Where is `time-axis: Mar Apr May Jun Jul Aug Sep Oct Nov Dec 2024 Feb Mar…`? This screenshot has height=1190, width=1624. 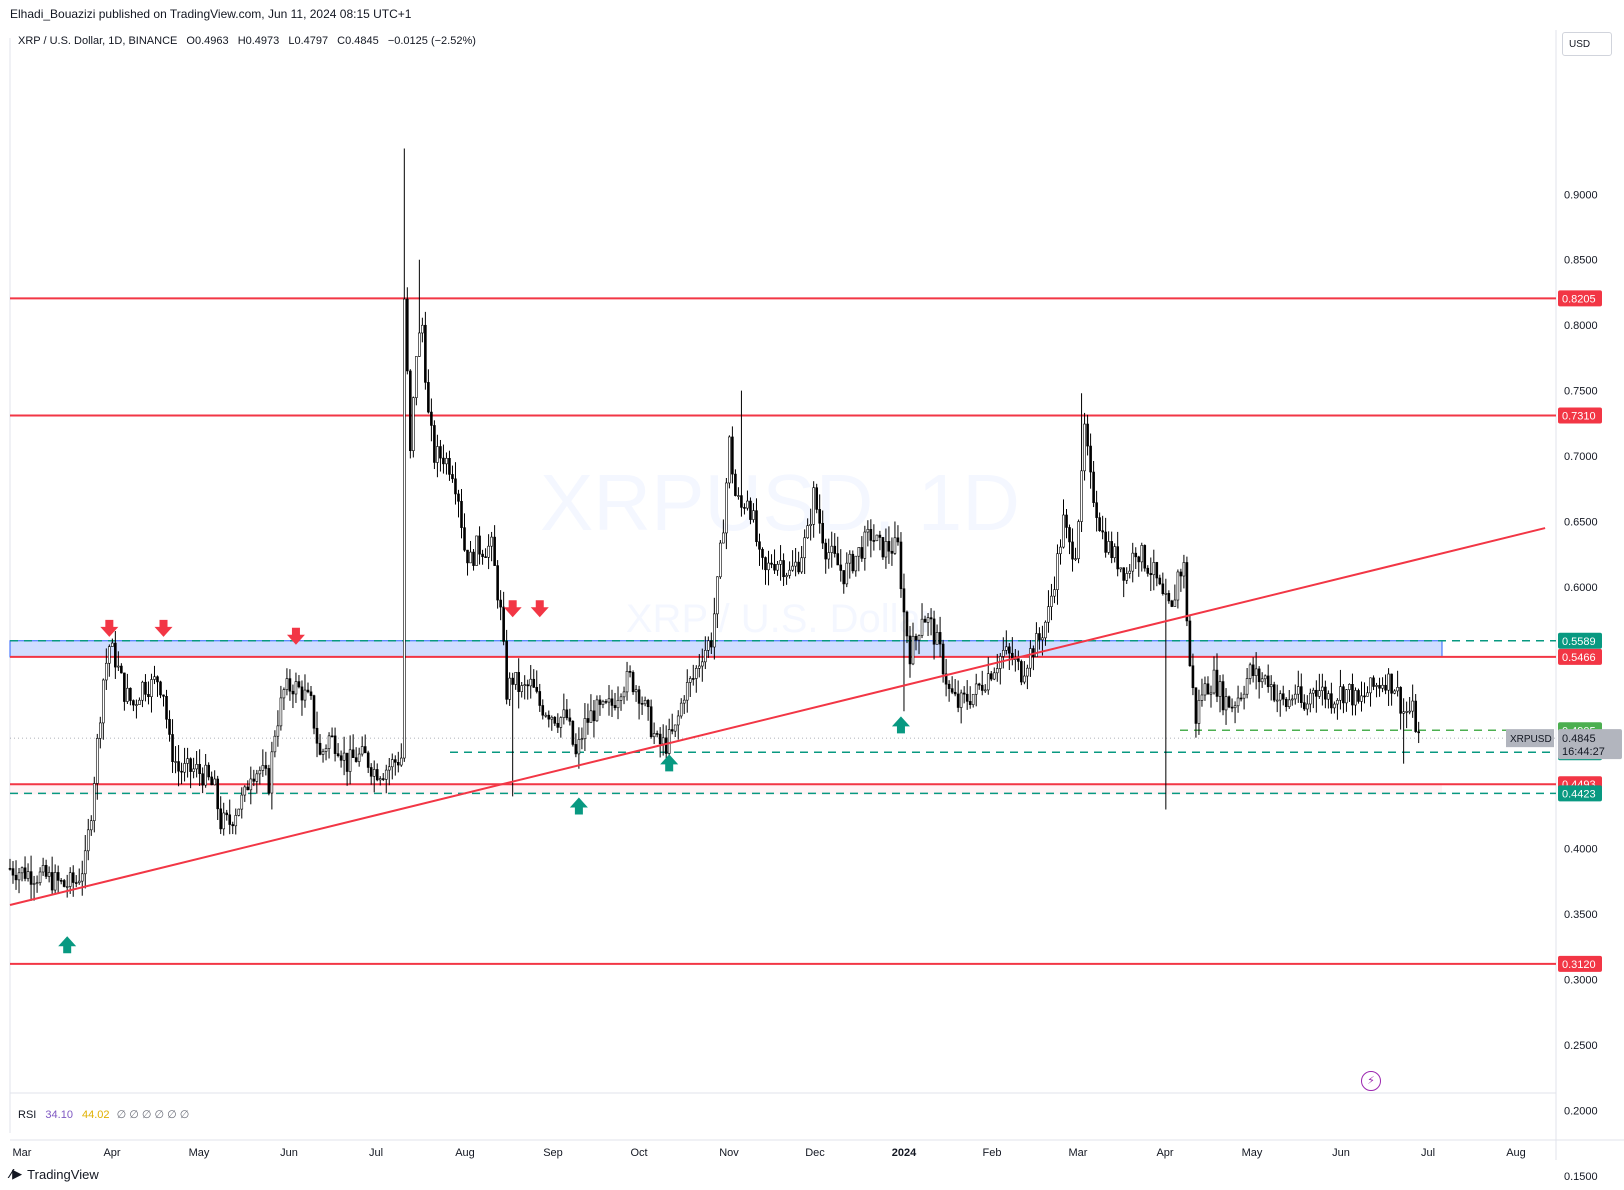 time-axis: Mar Apr May Jun Jul Aug Sep Oct Nov Dec 2024 Feb Mar… is located at coordinates (769, 1153).